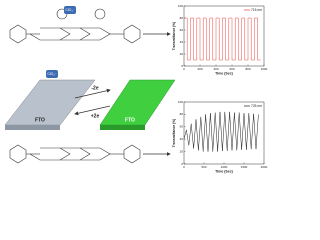 The image size is (320, 240). Describe the element at coordinates (264, 167) in the screenshot. I see `x-tick-label: 2000` at that location.